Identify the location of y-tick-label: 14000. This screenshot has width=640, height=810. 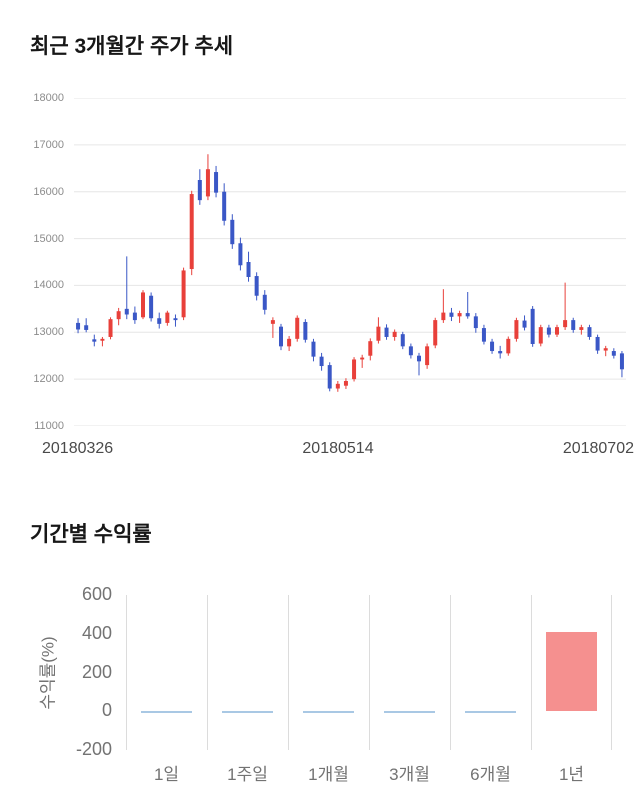
(48, 285).